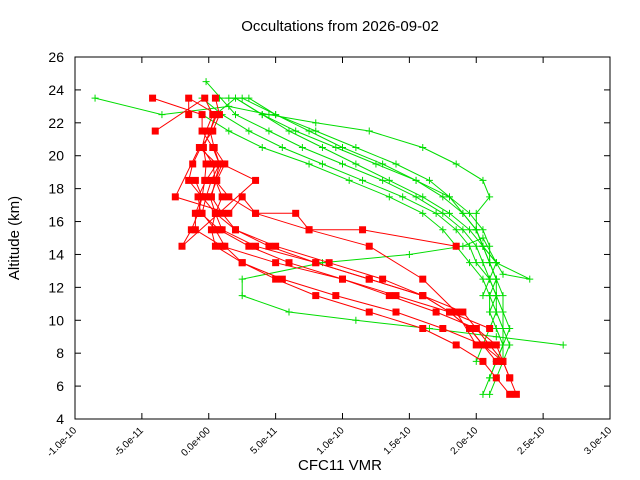 This screenshot has width=640, height=480. Describe the element at coordinates (60, 386) in the screenshot. I see `y-tick-label: 6` at that location.